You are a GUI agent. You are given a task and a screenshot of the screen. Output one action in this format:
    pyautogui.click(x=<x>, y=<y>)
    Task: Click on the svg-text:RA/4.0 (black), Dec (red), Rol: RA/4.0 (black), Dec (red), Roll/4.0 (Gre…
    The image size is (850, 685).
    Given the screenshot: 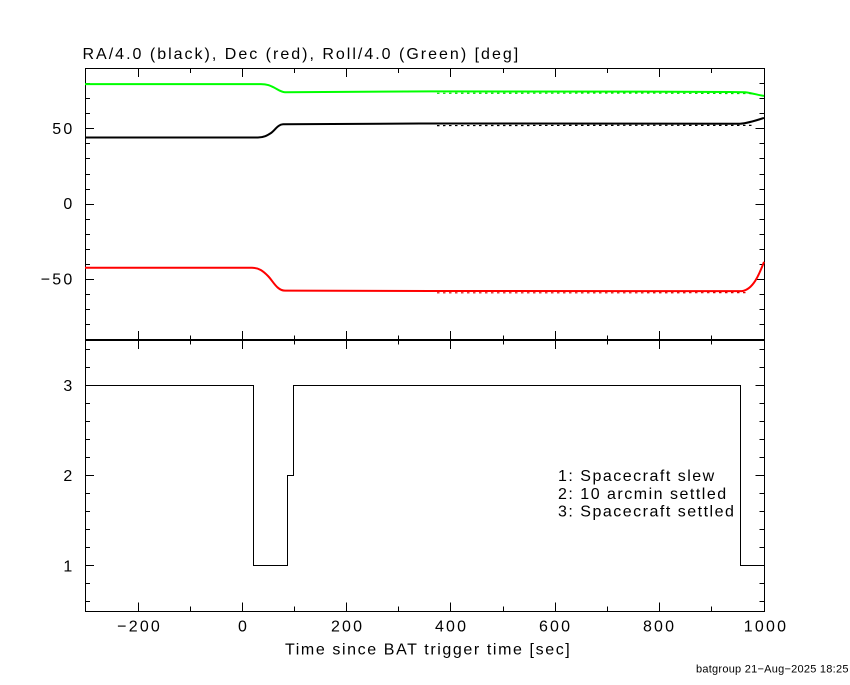 What is the action you would take?
    pyautogui.click(x=302, y=54)
    